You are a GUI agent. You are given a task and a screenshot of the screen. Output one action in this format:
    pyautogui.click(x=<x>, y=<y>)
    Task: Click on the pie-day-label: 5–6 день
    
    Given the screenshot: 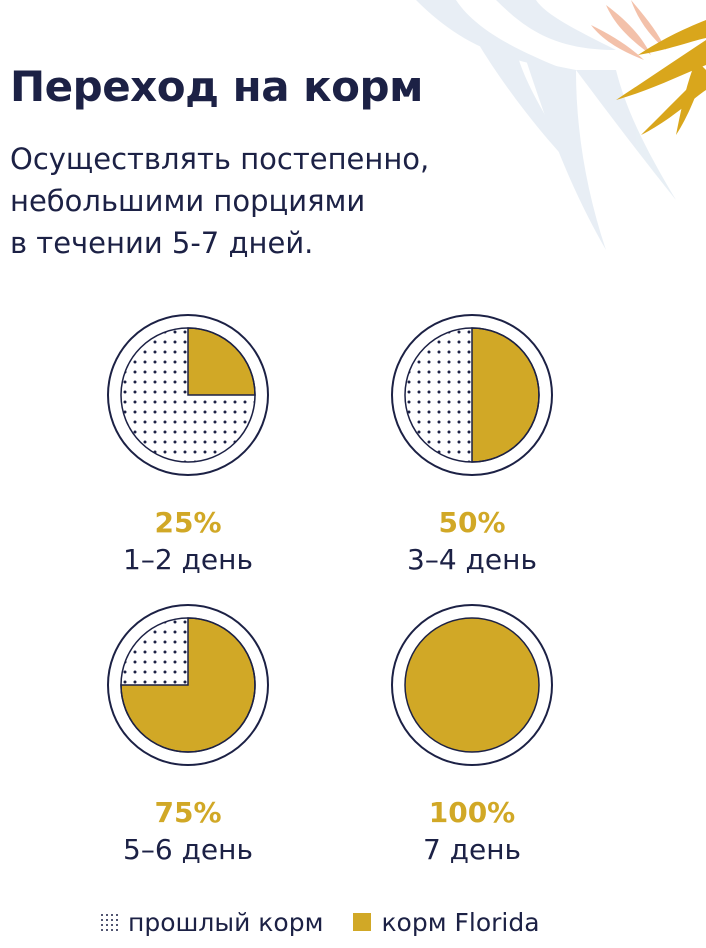 What is the action you would take?
    pyautogui.click(x=188, y=849)
    